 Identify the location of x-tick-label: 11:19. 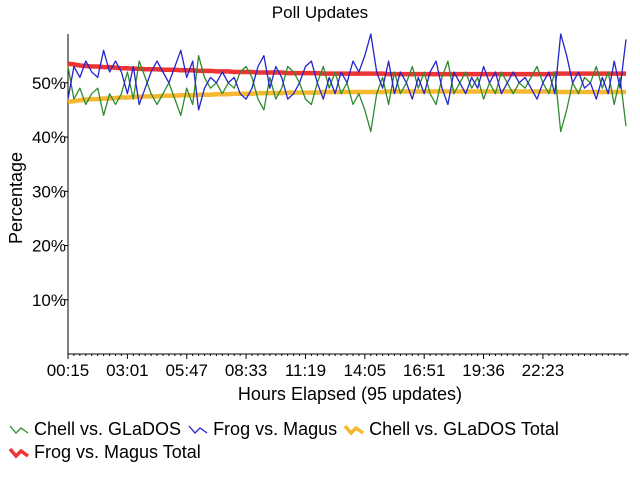
(305, 370).